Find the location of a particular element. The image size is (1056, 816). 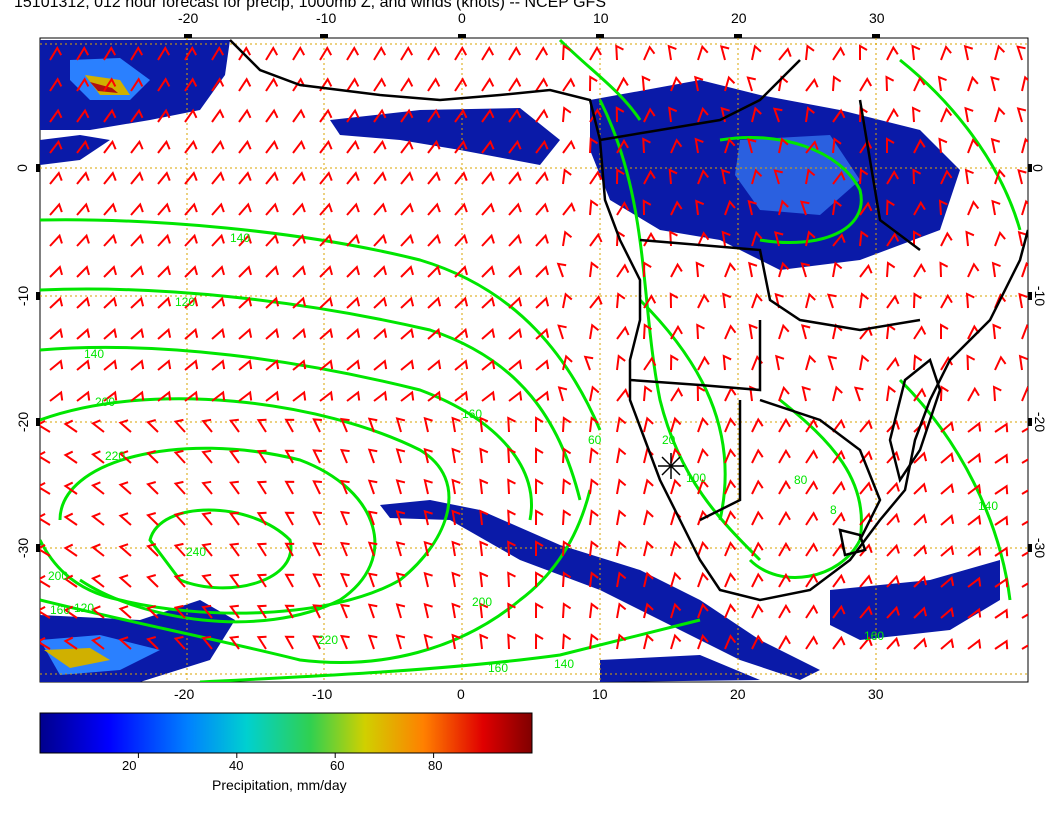

colorbar-tick-label: 40 is located at coordinates (236, 765).